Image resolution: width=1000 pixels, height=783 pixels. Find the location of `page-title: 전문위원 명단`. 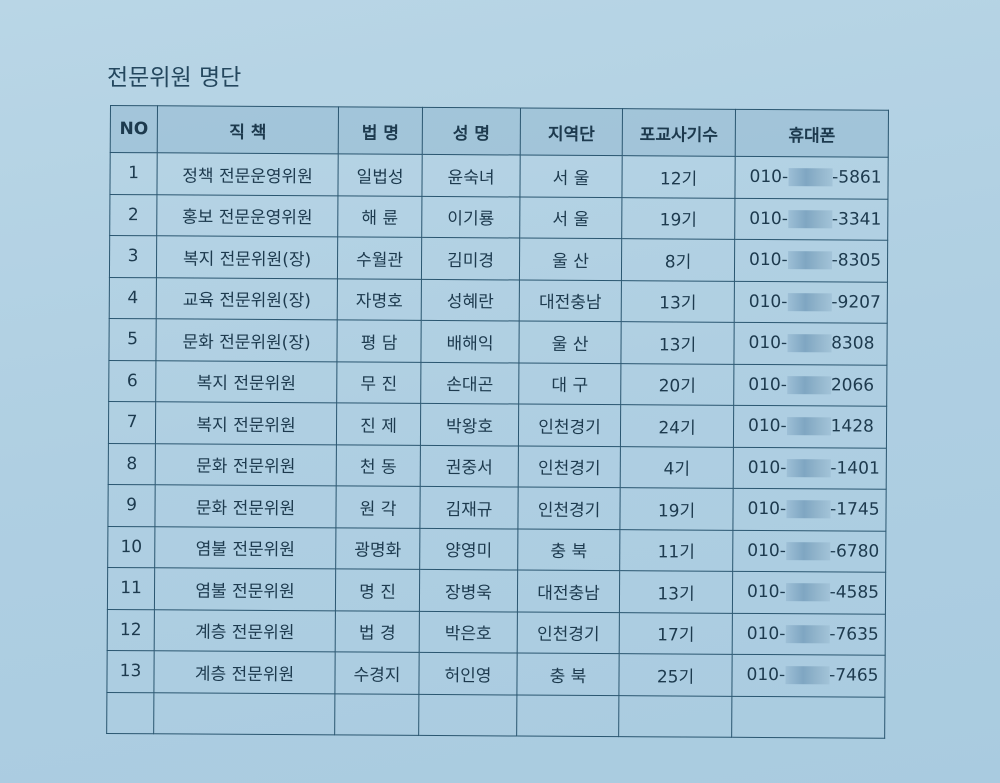

page-title: 전문위원 명단 is located at coordinates (174, 78).